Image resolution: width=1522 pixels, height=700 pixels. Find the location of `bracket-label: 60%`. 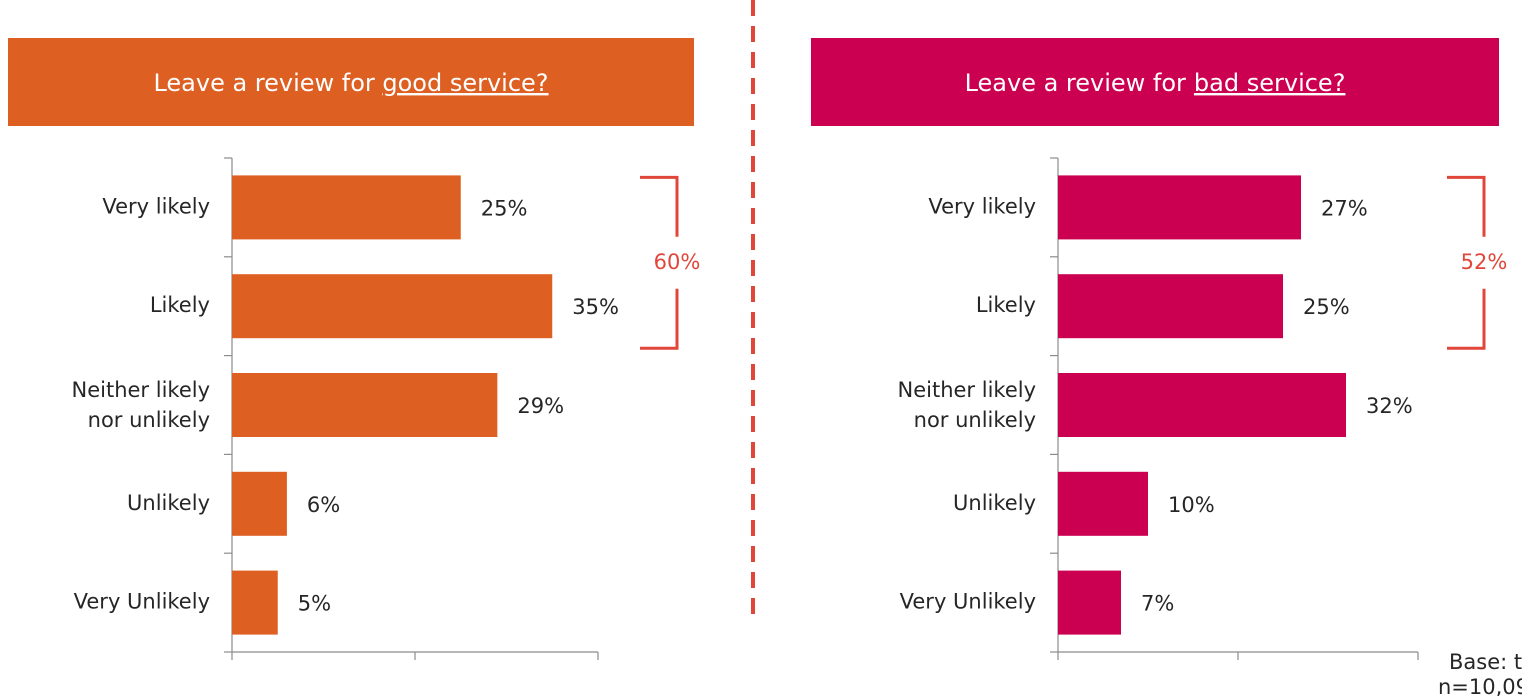

bracket-label: 60% is located at coordinates (677, 262).